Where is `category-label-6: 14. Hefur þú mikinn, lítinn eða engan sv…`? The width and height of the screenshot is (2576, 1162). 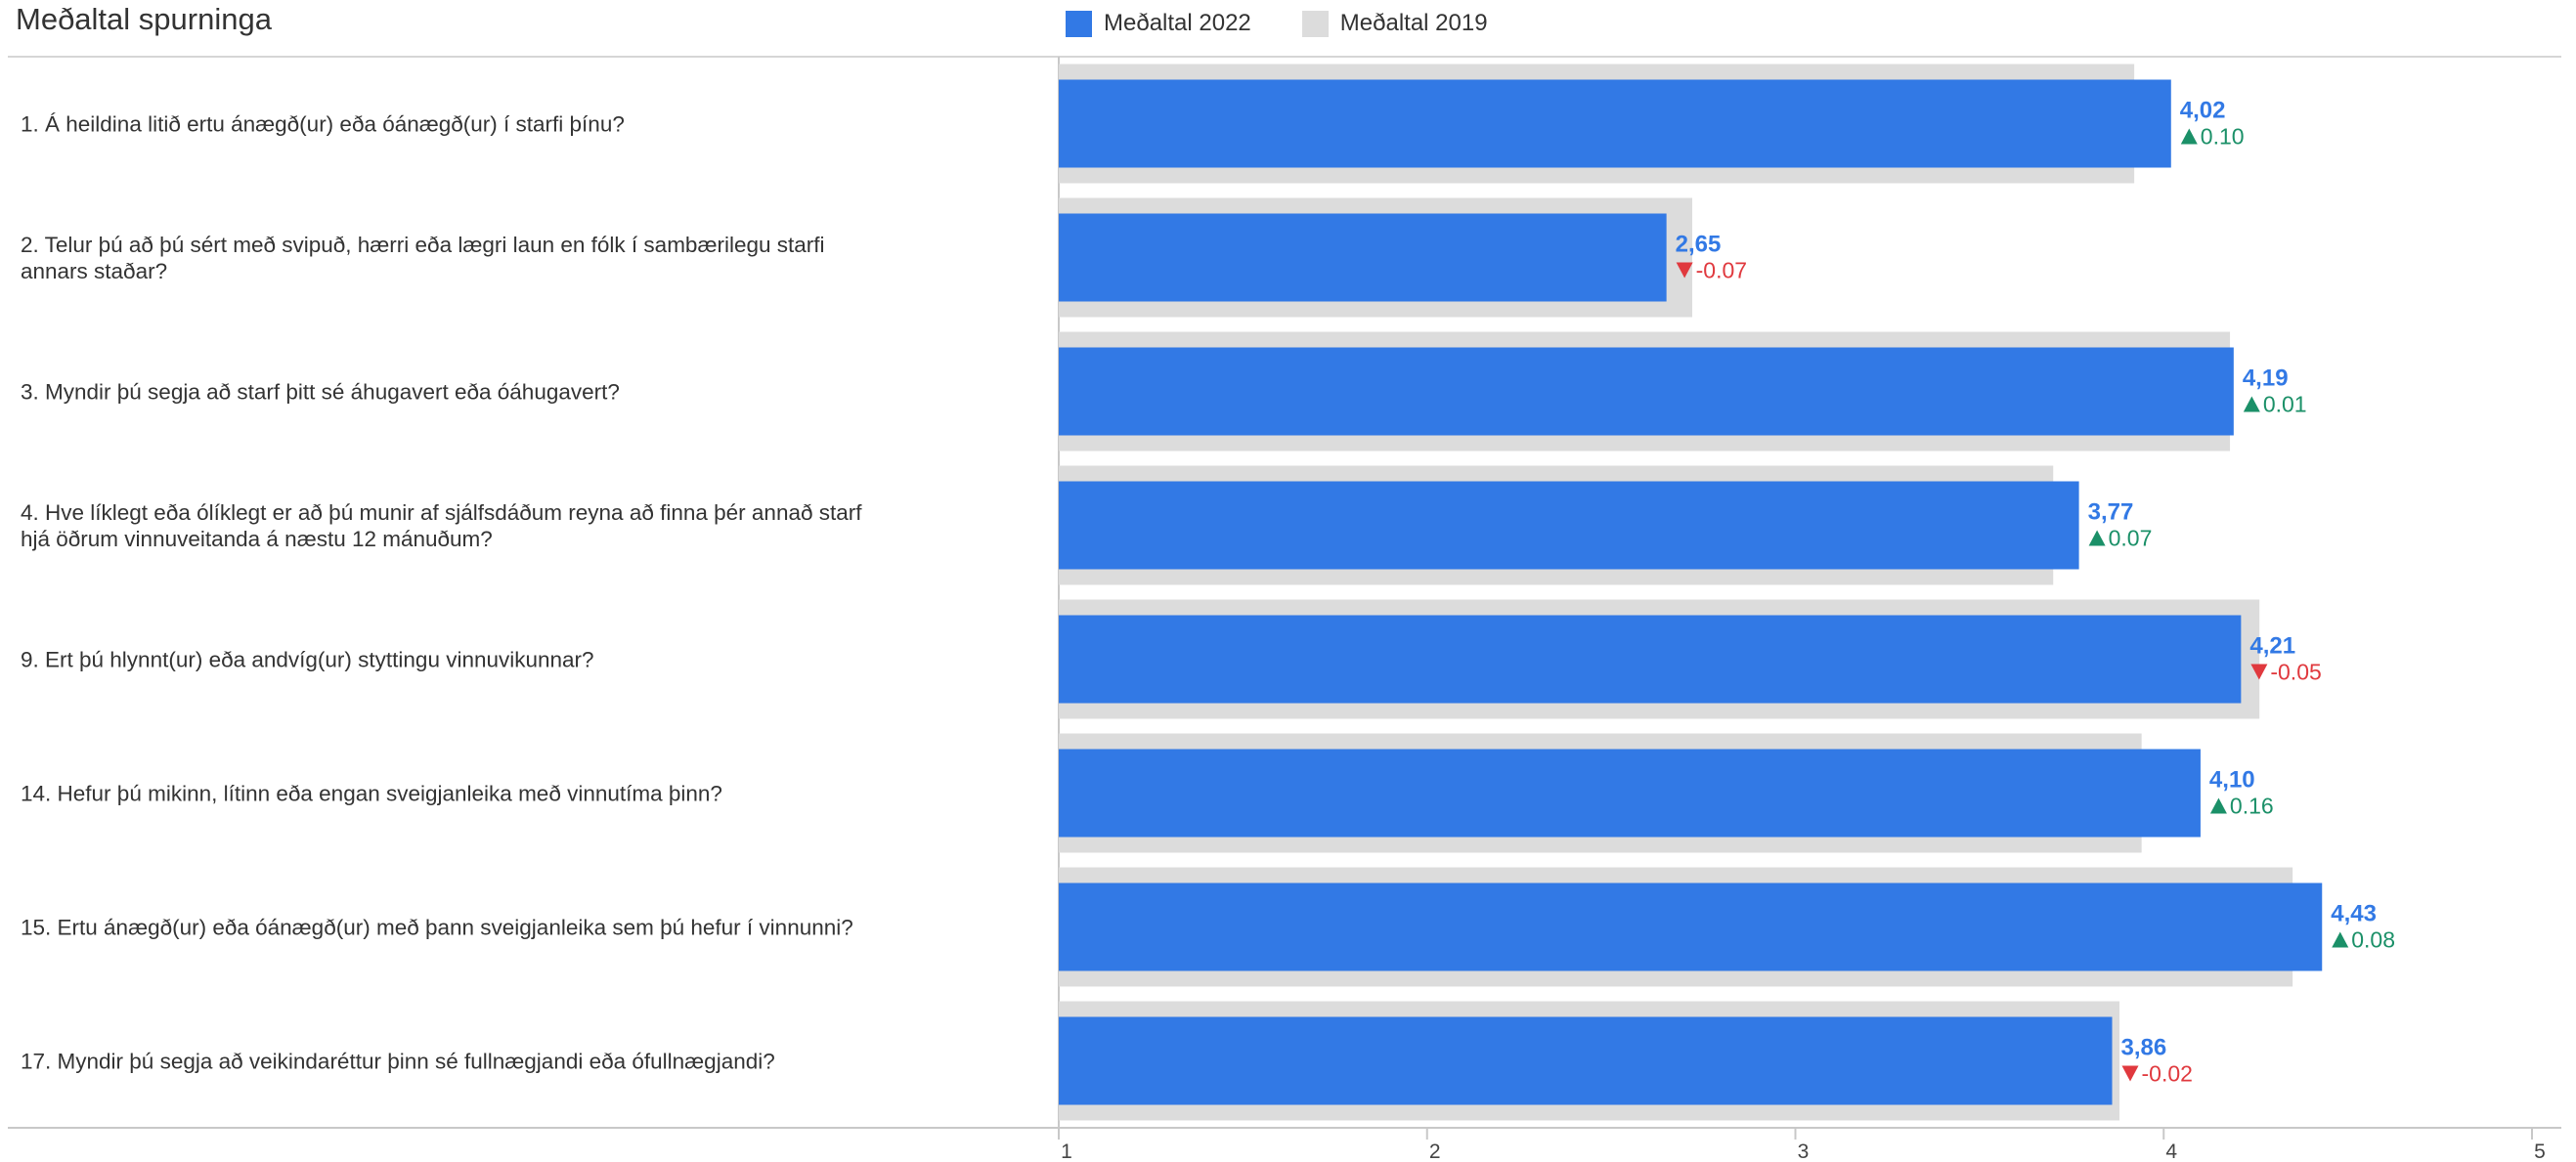 category-label-6: 14. Hefur þú mikinn, lítinn eða engan sv… is located at coordinates (371, 794).